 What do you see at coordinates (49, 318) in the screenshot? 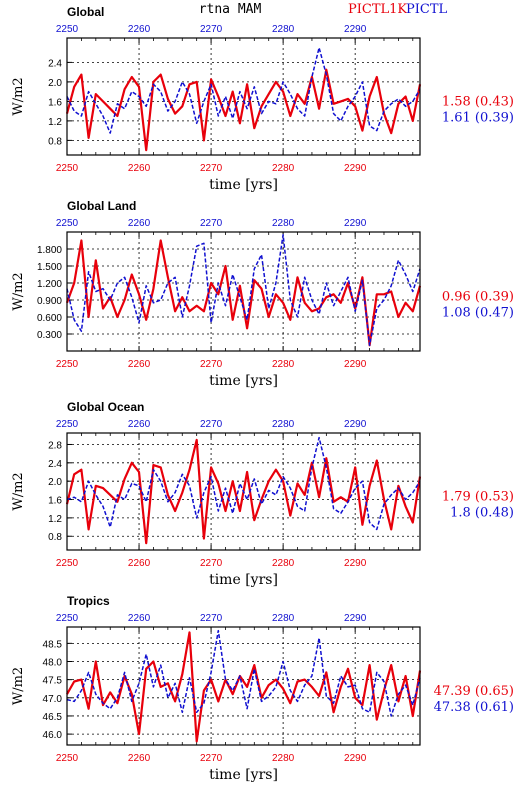
I see `y-tick-label: 0.600` at bounding box center [49, 318].